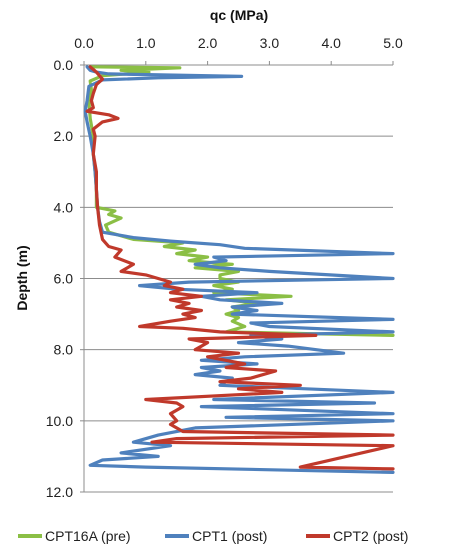  Describe the element at coordinates (229, 536) in the screenshot. I see `legend-label: CPT1 (post)` at that location.